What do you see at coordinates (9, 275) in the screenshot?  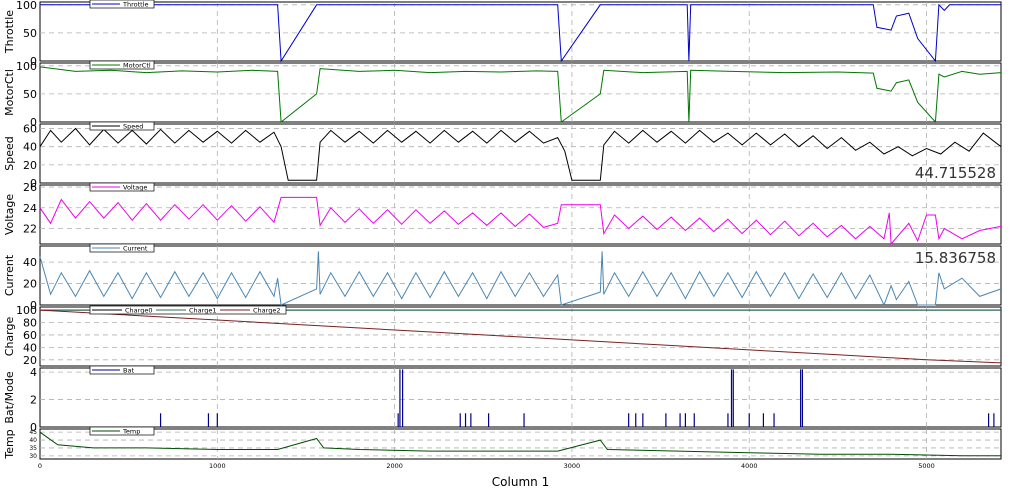 I see `y-axis-label: Current` at bounding box center [9, 275].